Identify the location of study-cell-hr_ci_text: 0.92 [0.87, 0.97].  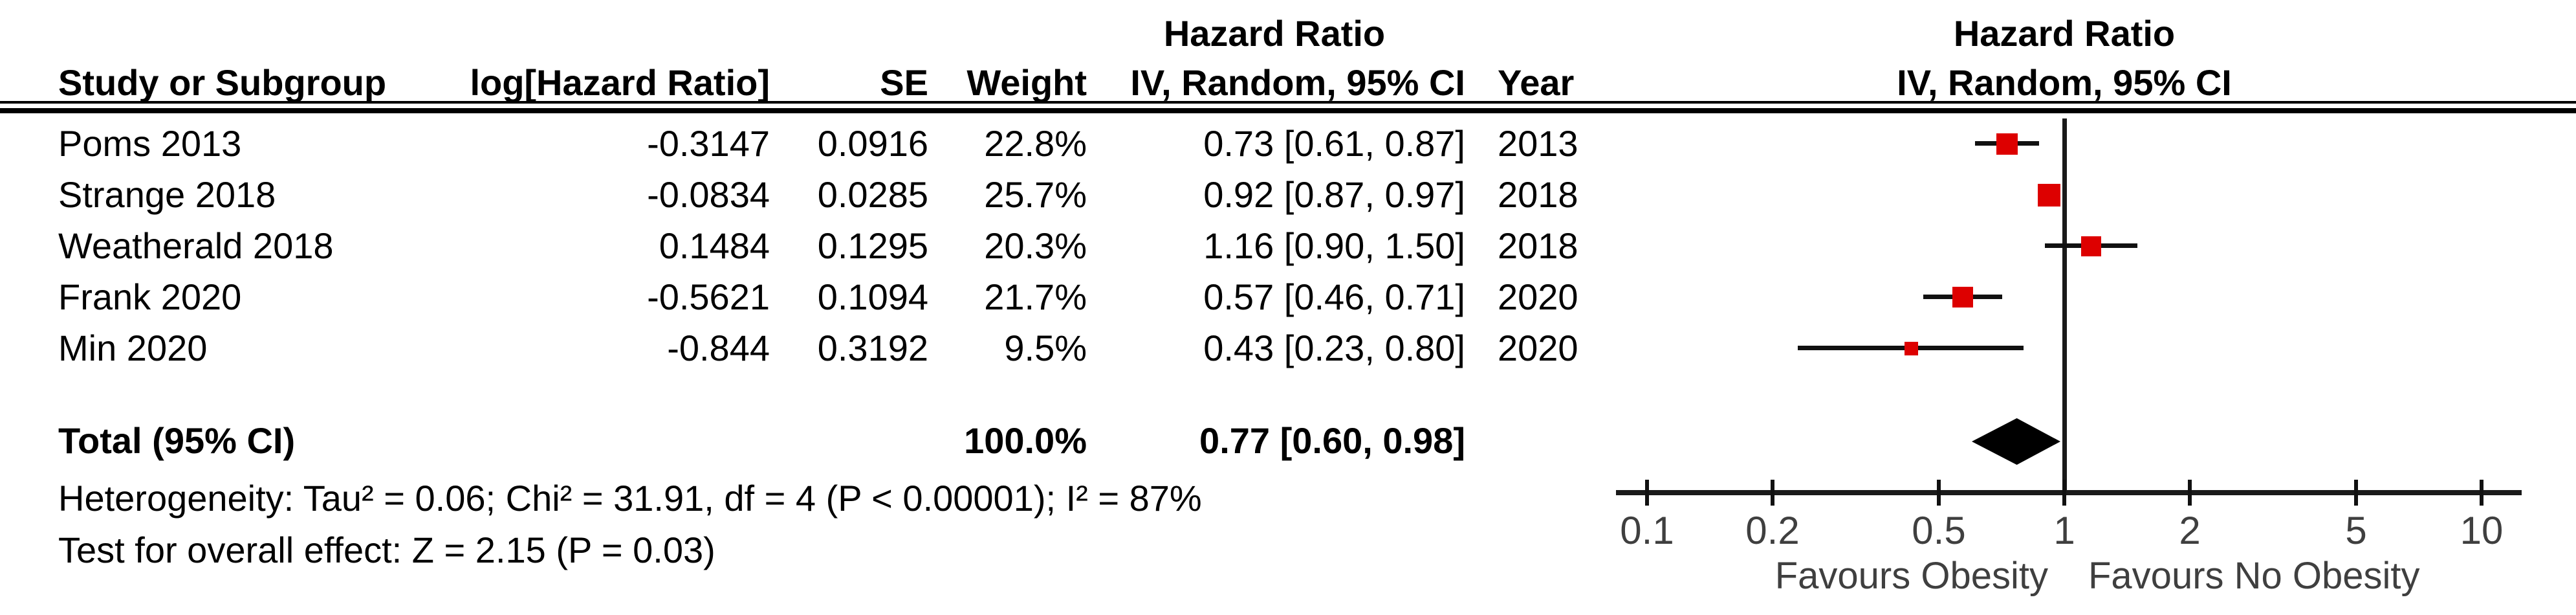
(1334, 194).